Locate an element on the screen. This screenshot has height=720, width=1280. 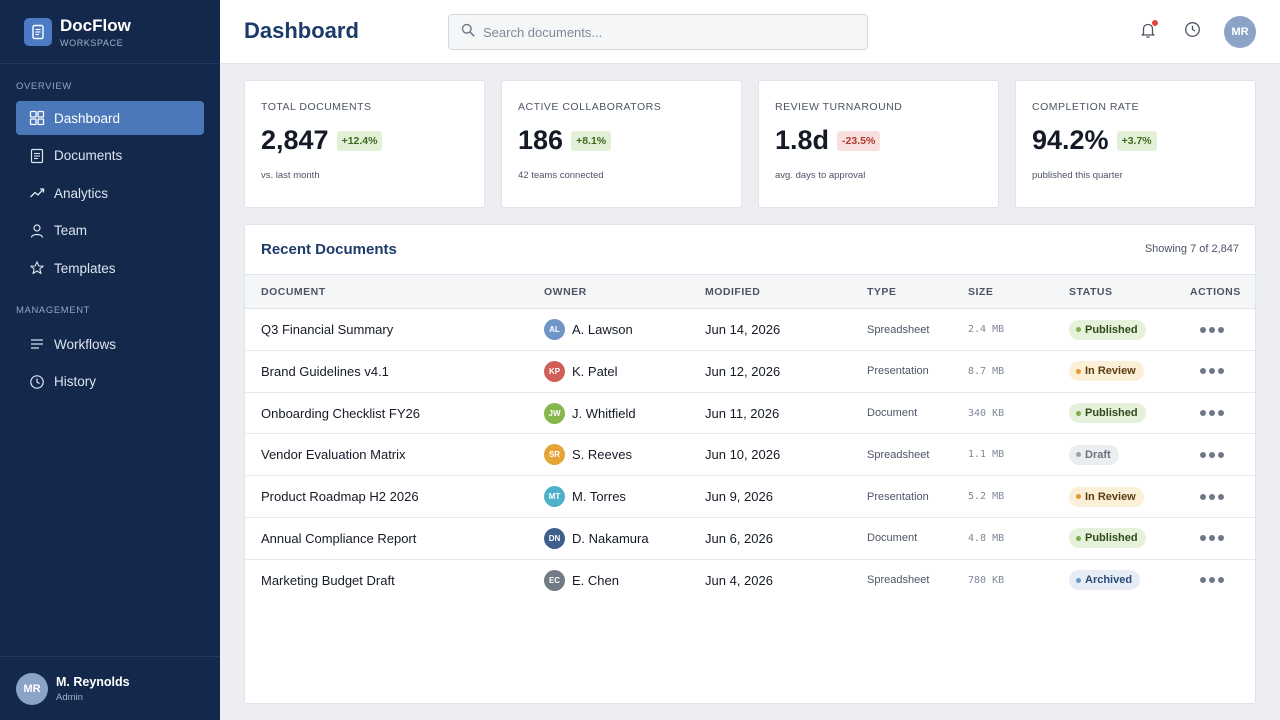
stat-delta-badge: +3.7% is located at coordinates (1136, 140).